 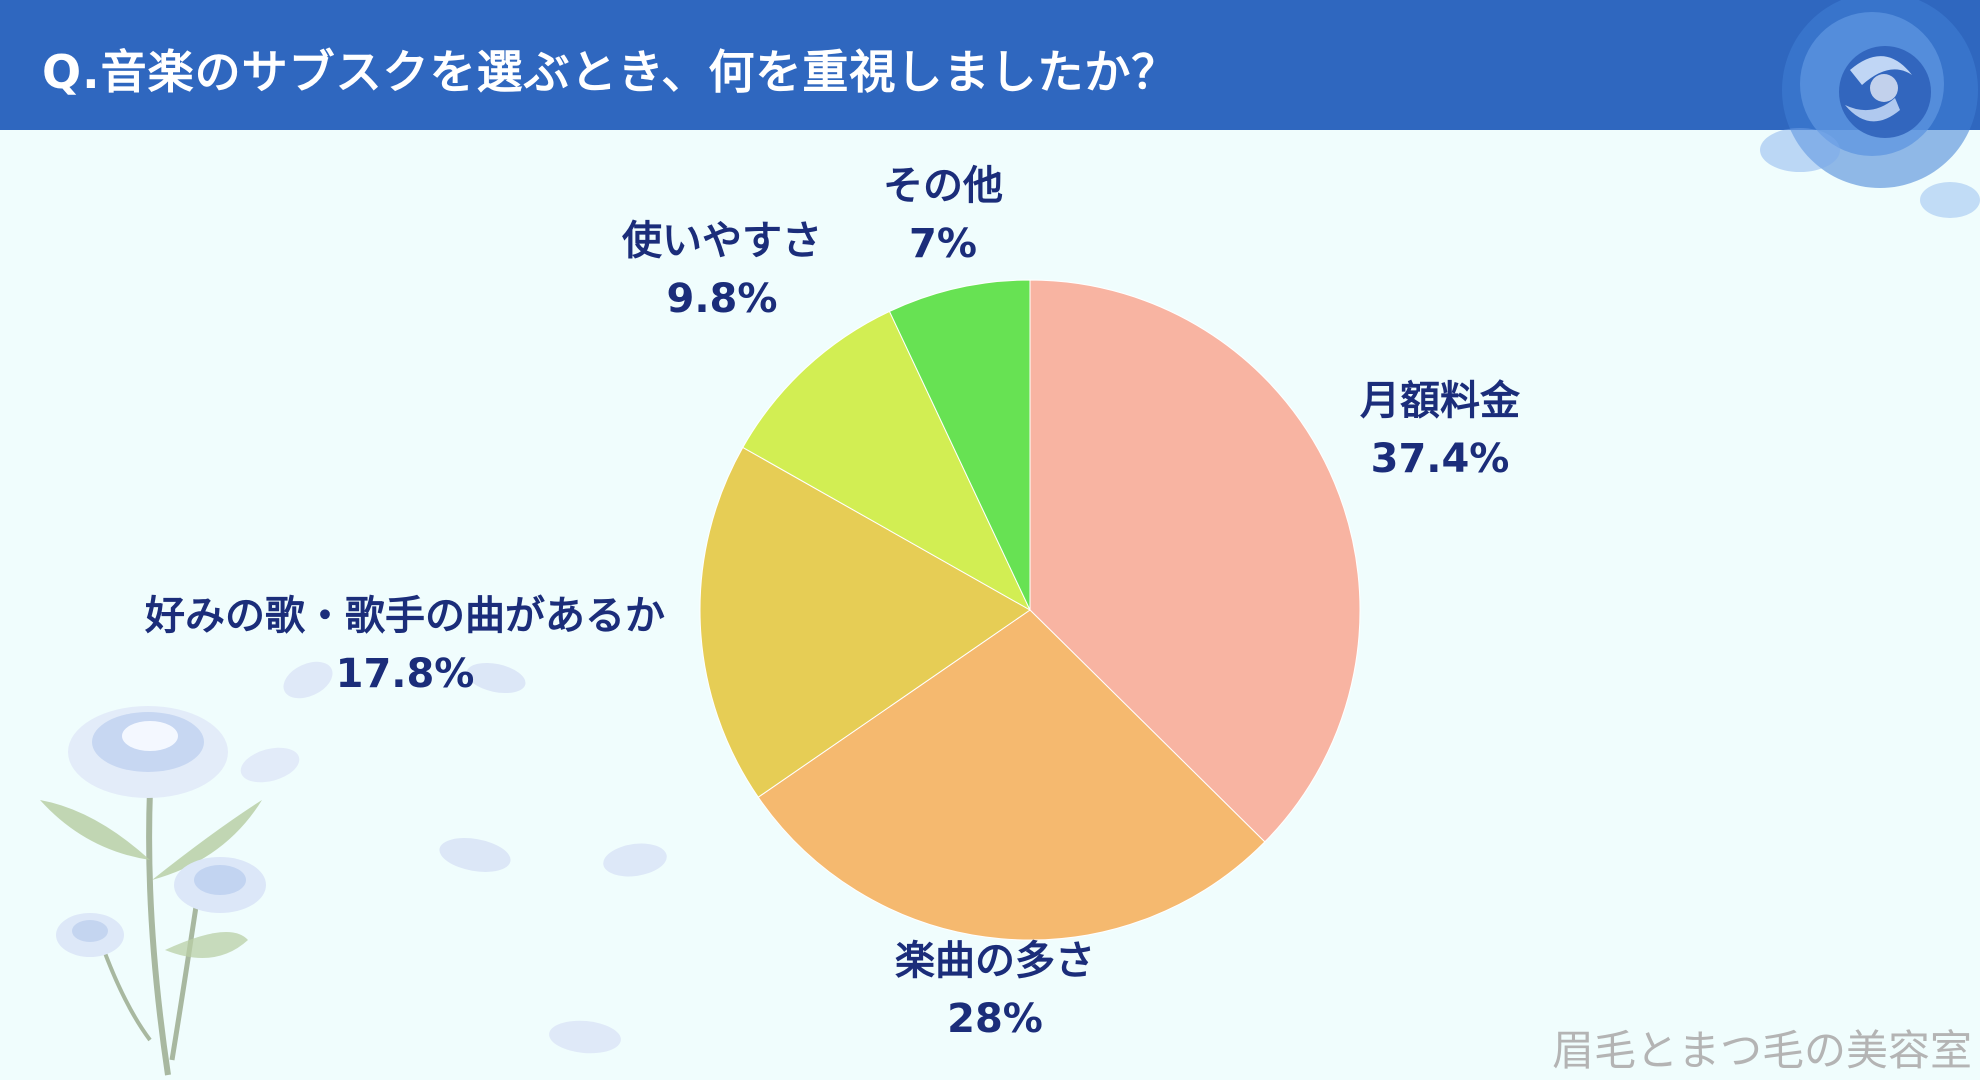 What do you see at coordinates (722, 270) in the screenshot?
I see `slice-label-4: 使いやすさ 9.8%` at bounding box center [722, 270].